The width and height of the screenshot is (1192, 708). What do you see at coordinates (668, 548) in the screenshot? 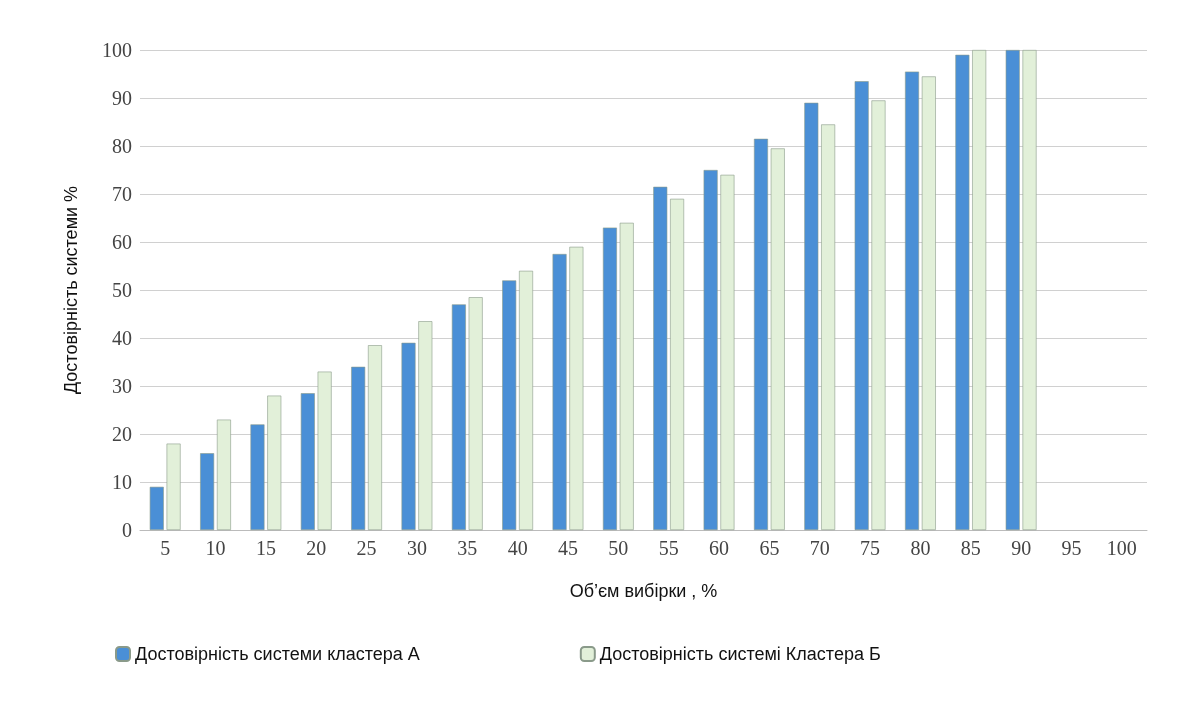
I see `x-tick-label: 55` at bounding box center [668, 548].